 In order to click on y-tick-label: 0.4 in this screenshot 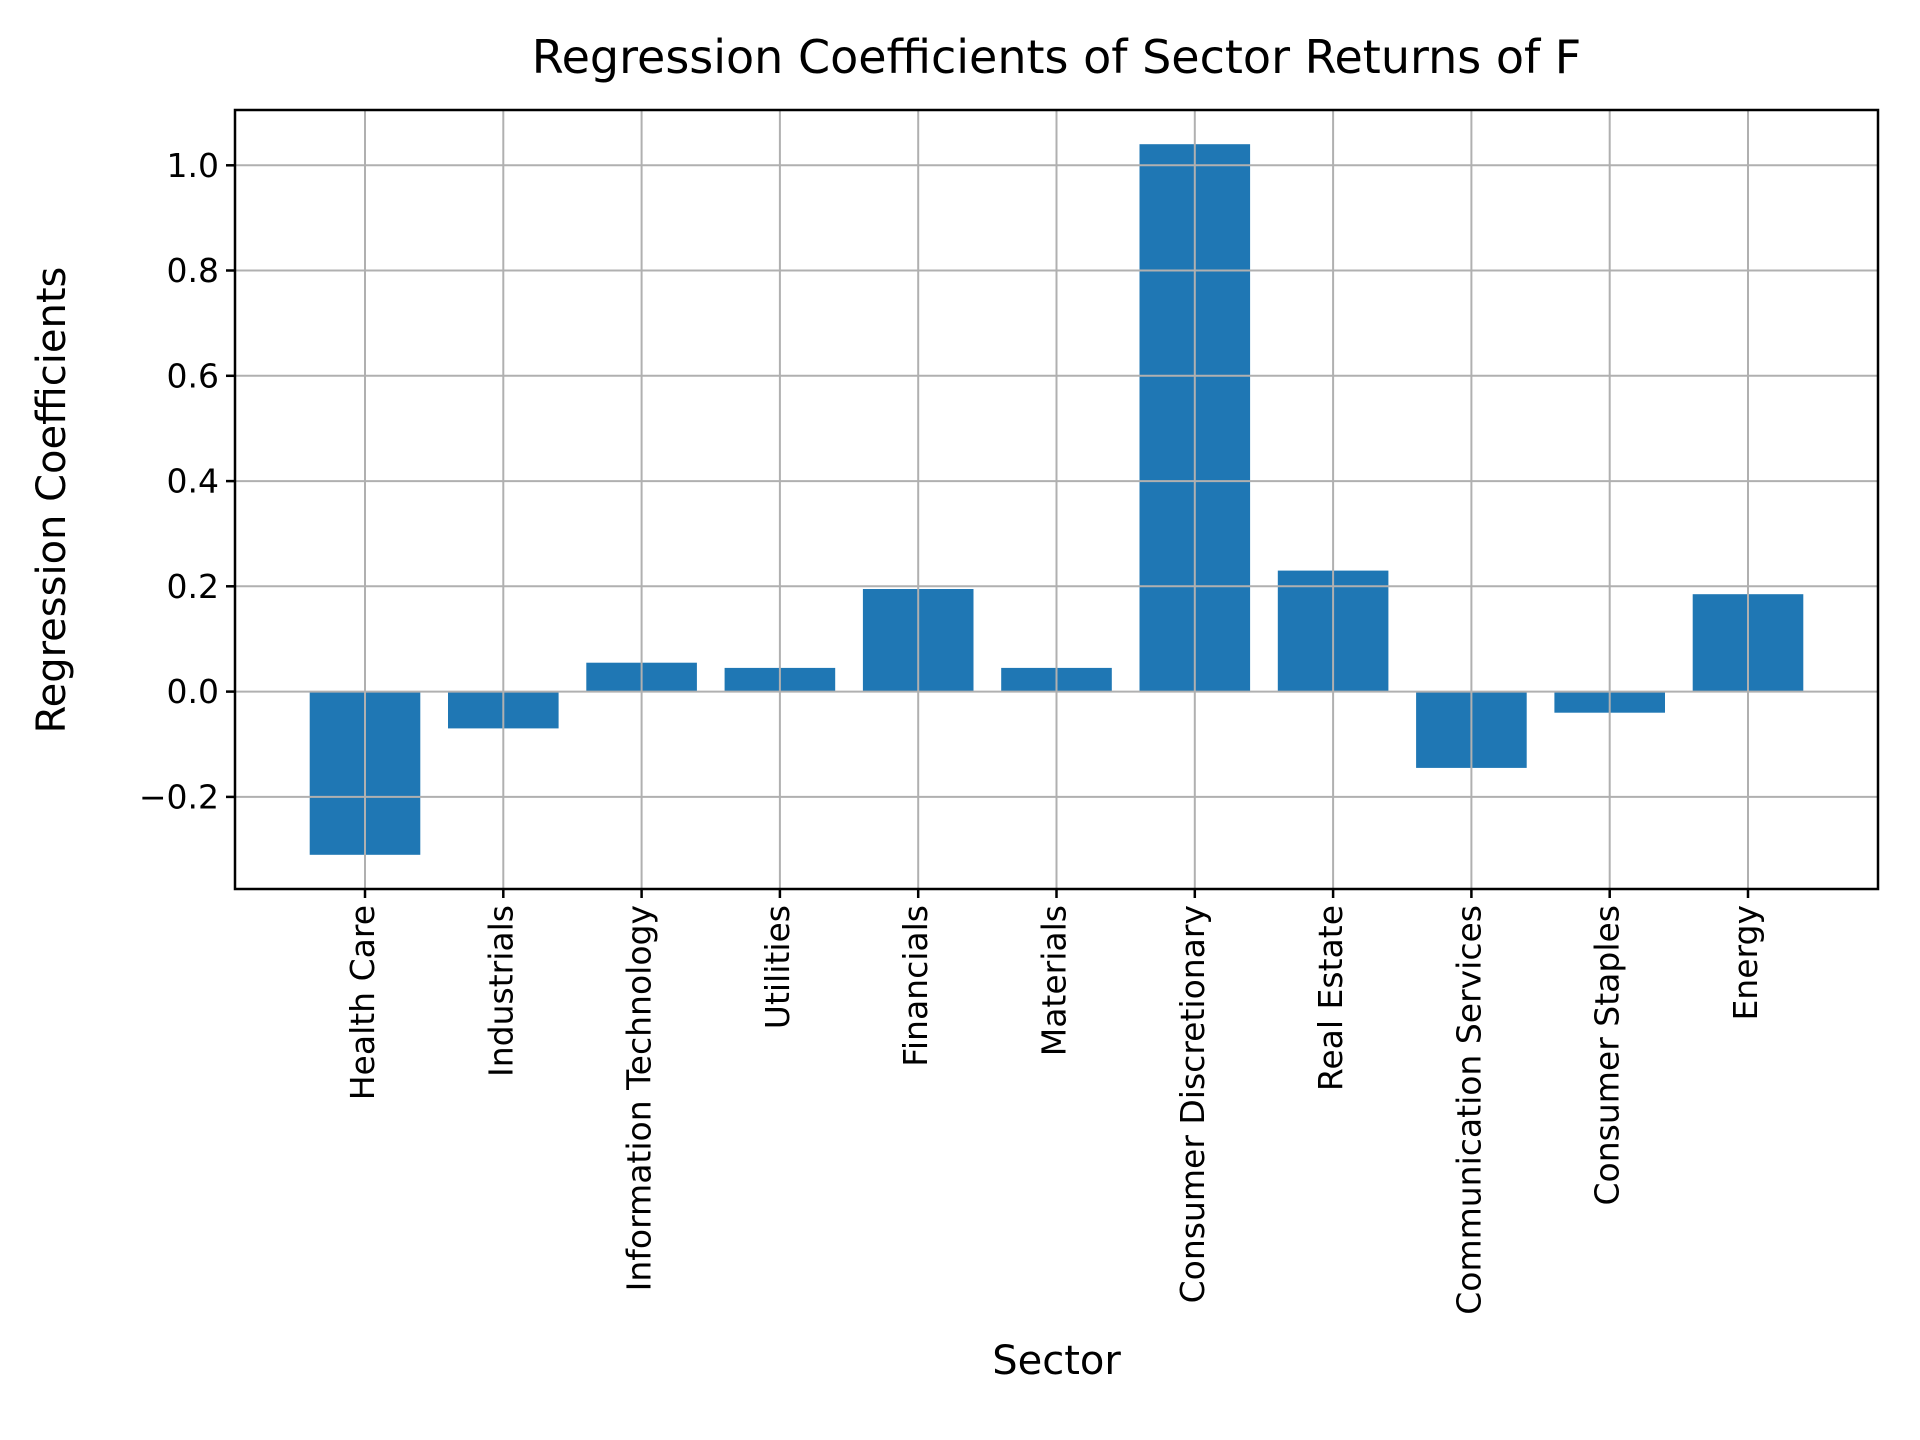, I will do `click(193, 481)`.